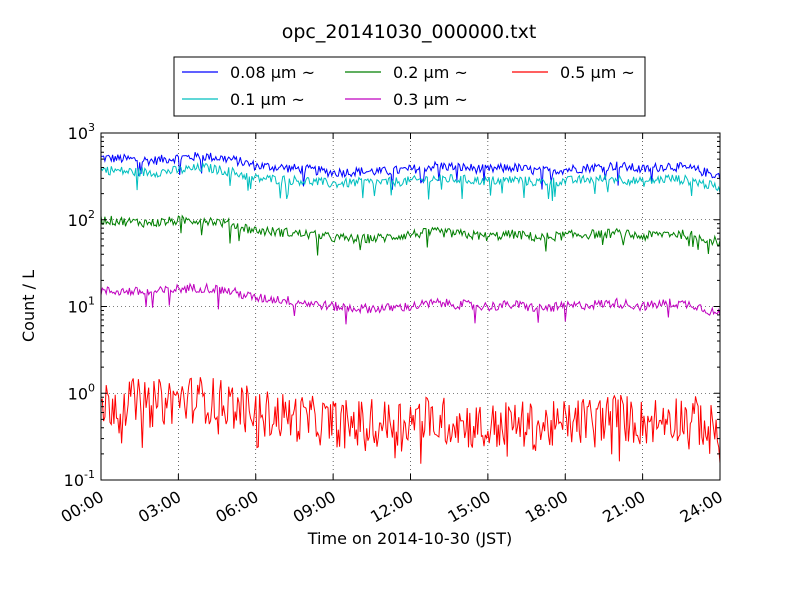  I want to click on x-tick-label: 24:00, so click(701, 507).